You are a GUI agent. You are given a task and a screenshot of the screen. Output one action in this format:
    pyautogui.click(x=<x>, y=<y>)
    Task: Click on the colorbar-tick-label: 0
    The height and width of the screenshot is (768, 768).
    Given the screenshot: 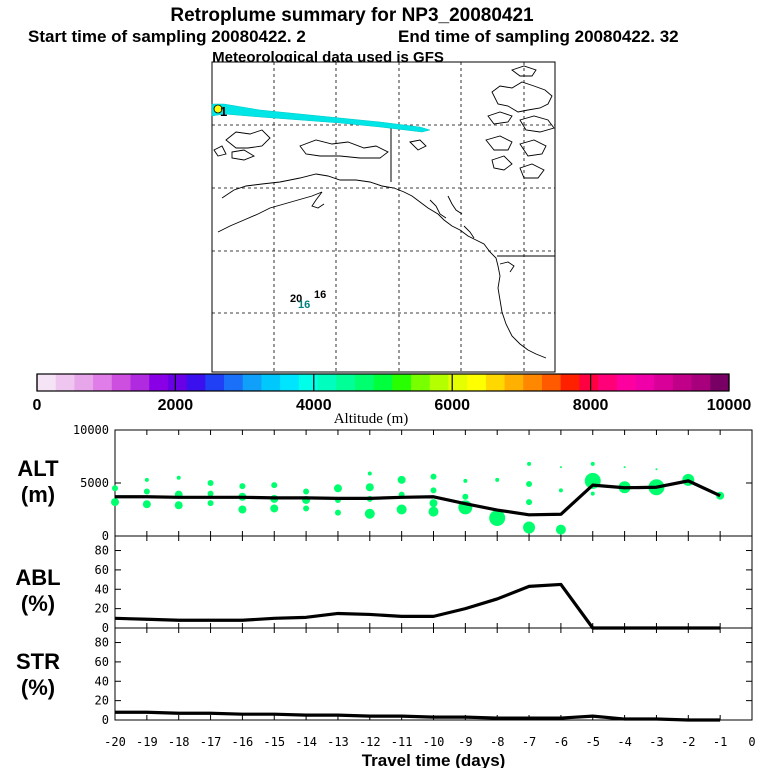 What is the action you would take?
    pyautogui.click(x=37, y=405)
    